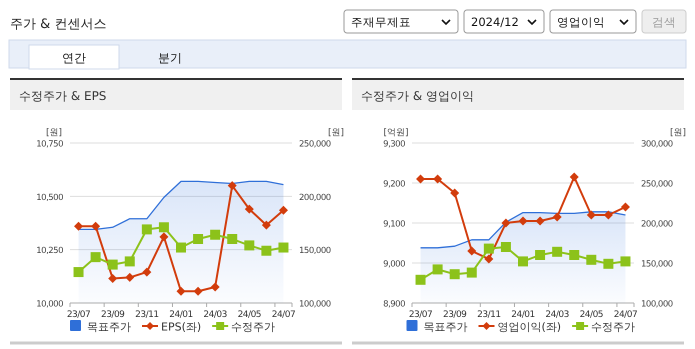 Image resolution: width=695 pixels, height=349 pixels. I want to click on legend-label: 영업이익(좌), so click(530, 327).